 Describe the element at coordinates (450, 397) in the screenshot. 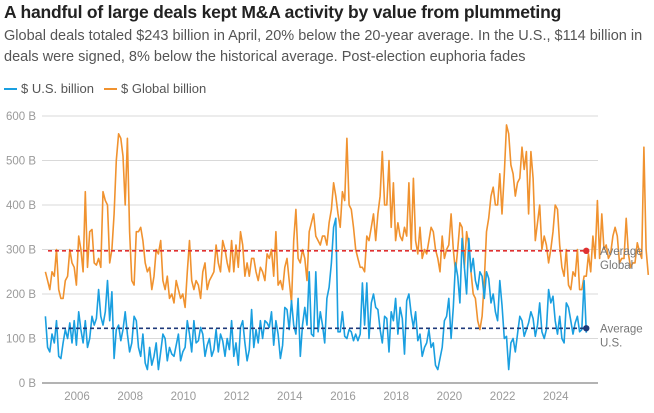

I see `x-tick-label: 2020` at that location.